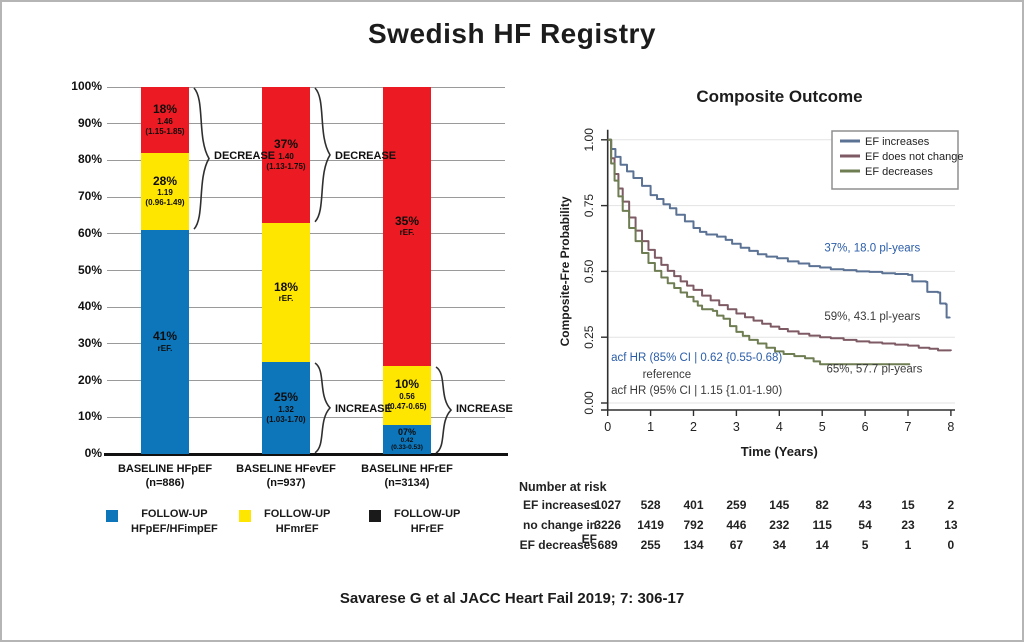 The height and width of the screenshot is (642, 1024). What do you see at coordinates (89, 342) in the screenshot?
I see `y-axis-tick-label: 30%` at bounding box center [89, 342].